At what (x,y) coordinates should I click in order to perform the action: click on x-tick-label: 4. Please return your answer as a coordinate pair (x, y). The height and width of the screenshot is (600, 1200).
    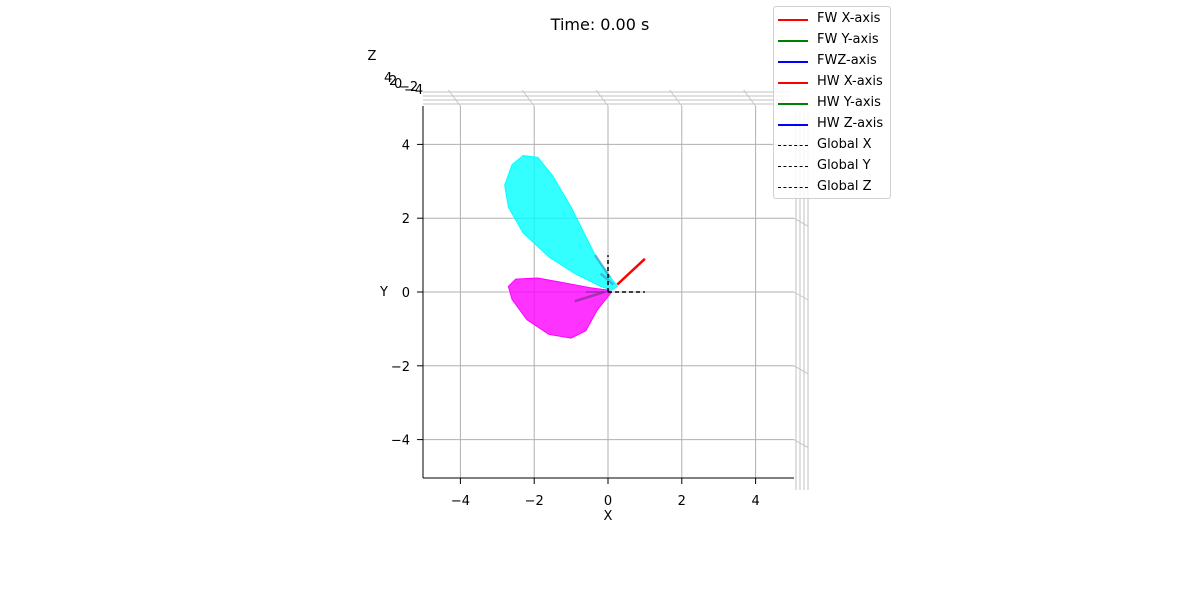
    Looking at the image, I should click on (755, 501).